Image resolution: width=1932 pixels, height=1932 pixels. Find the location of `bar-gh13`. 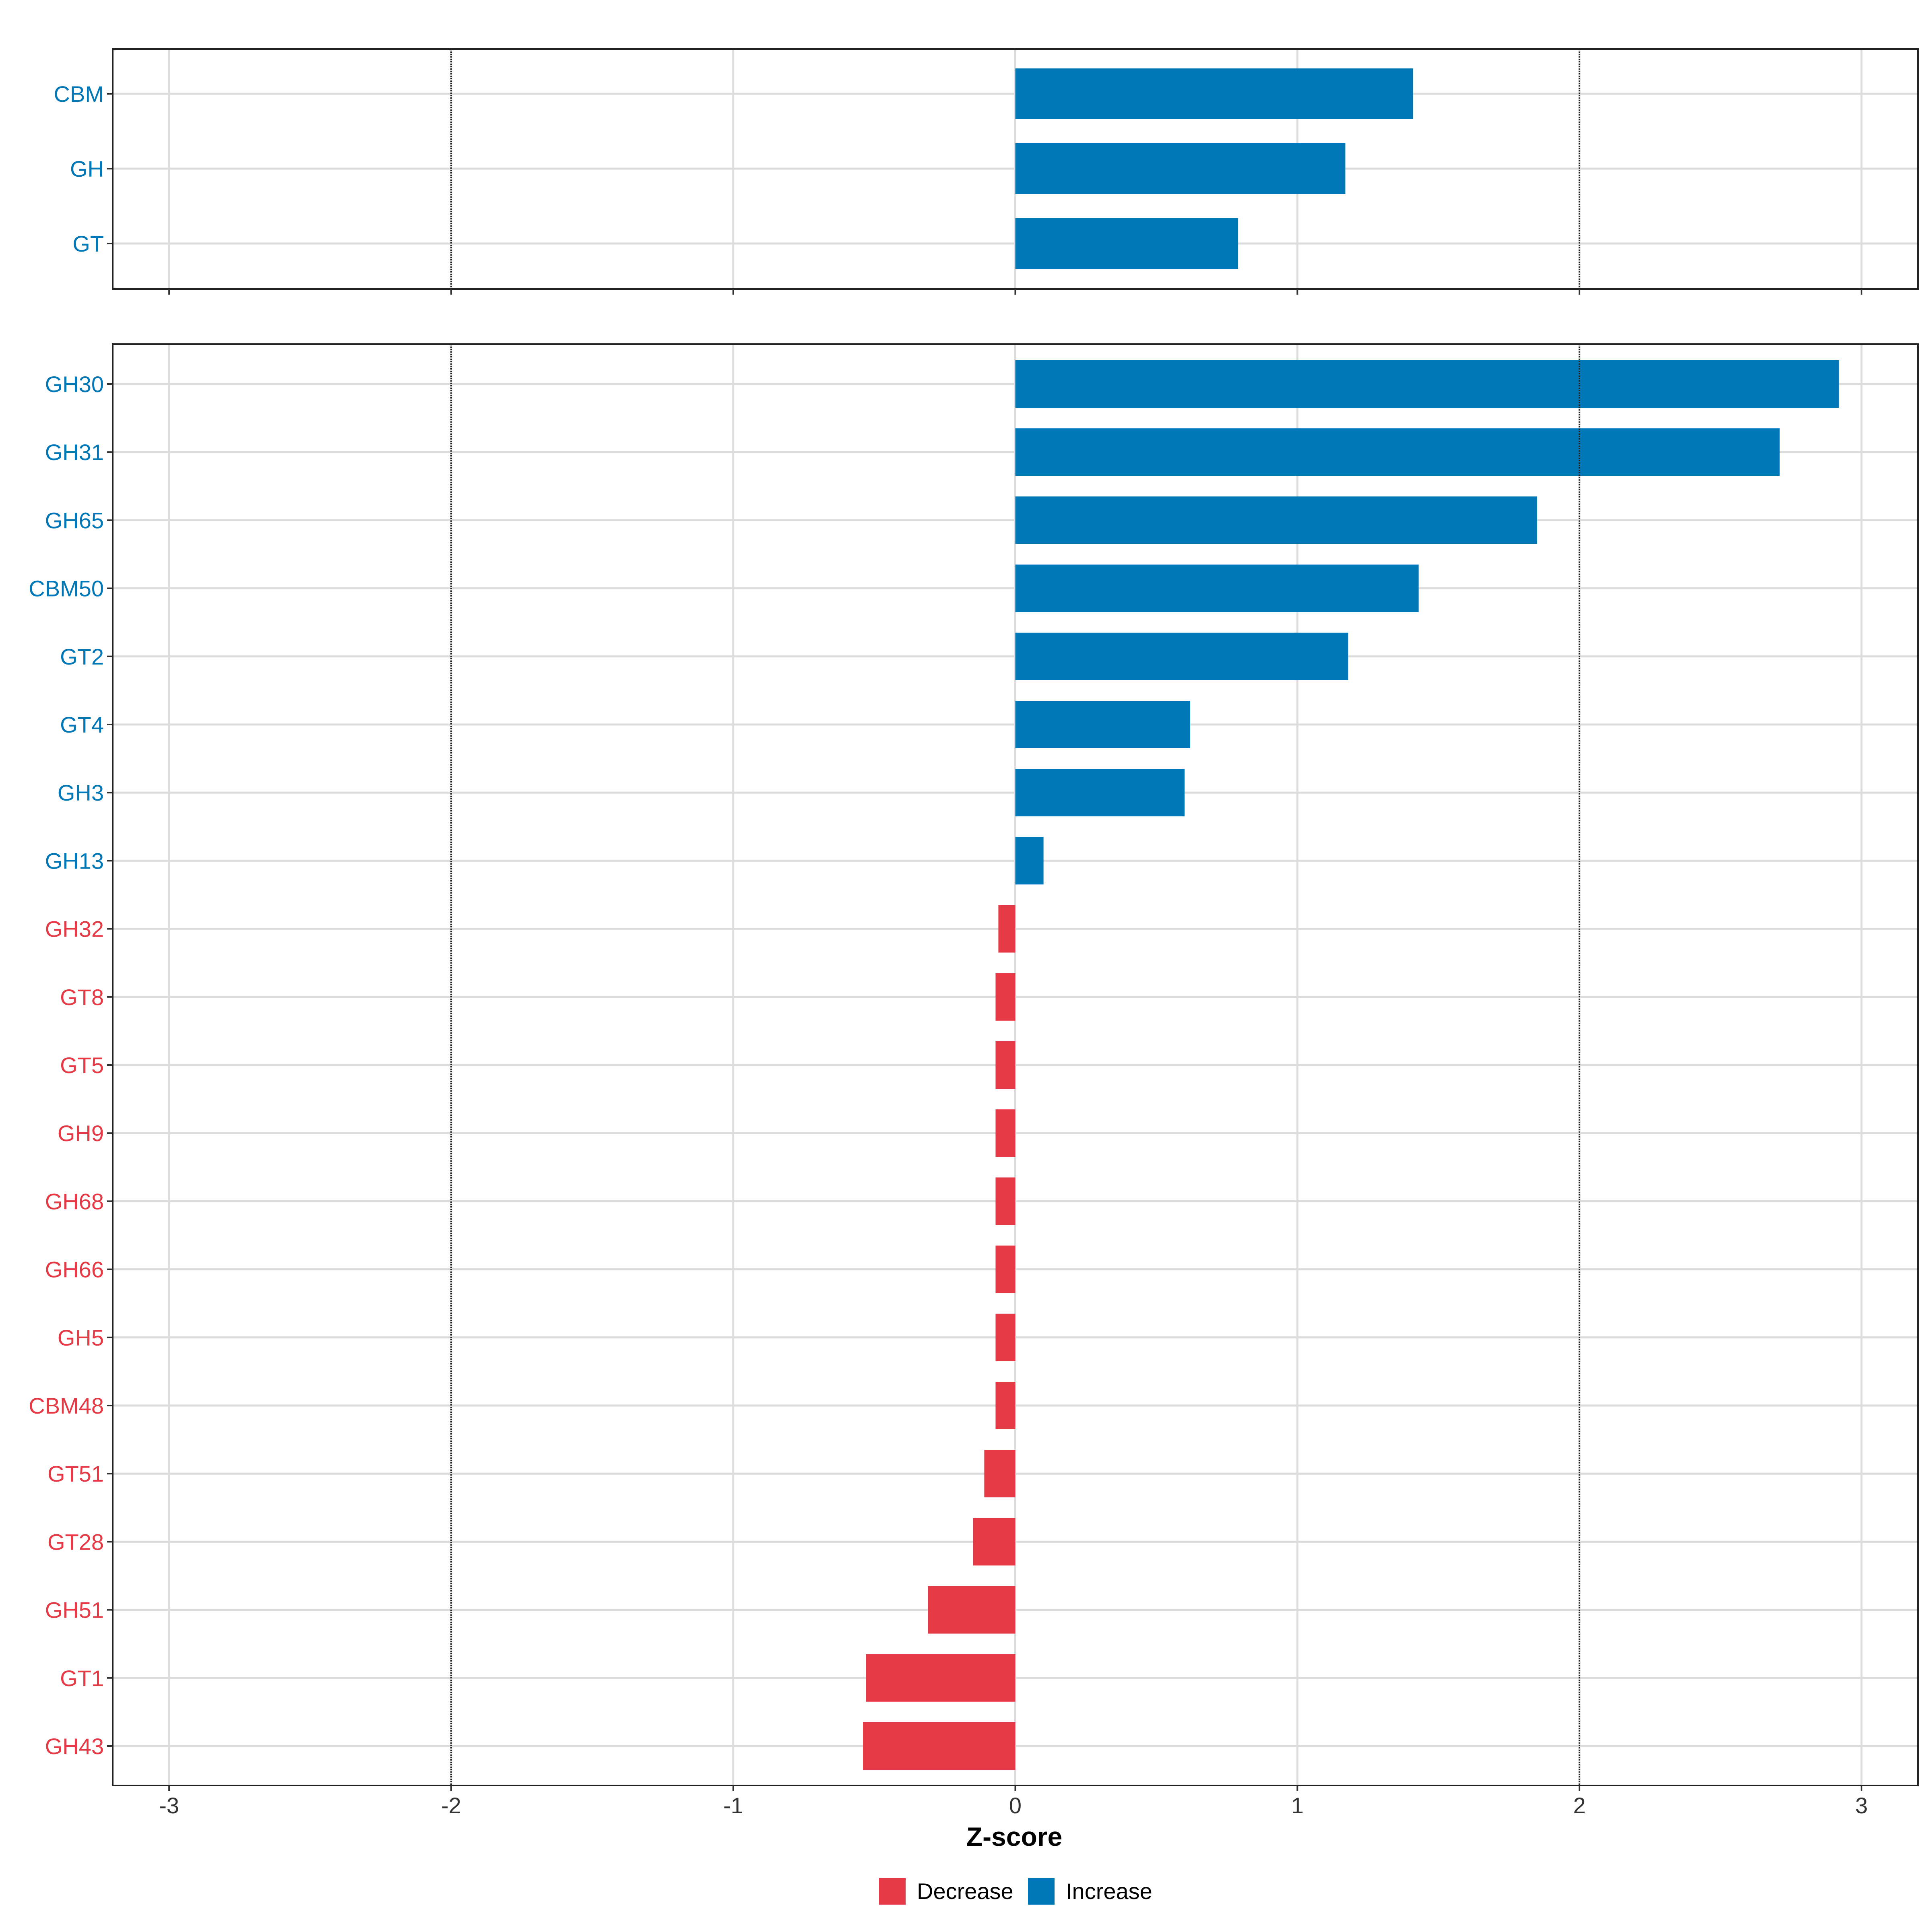

bar-gh13 is located at coordinates (1029, 861).